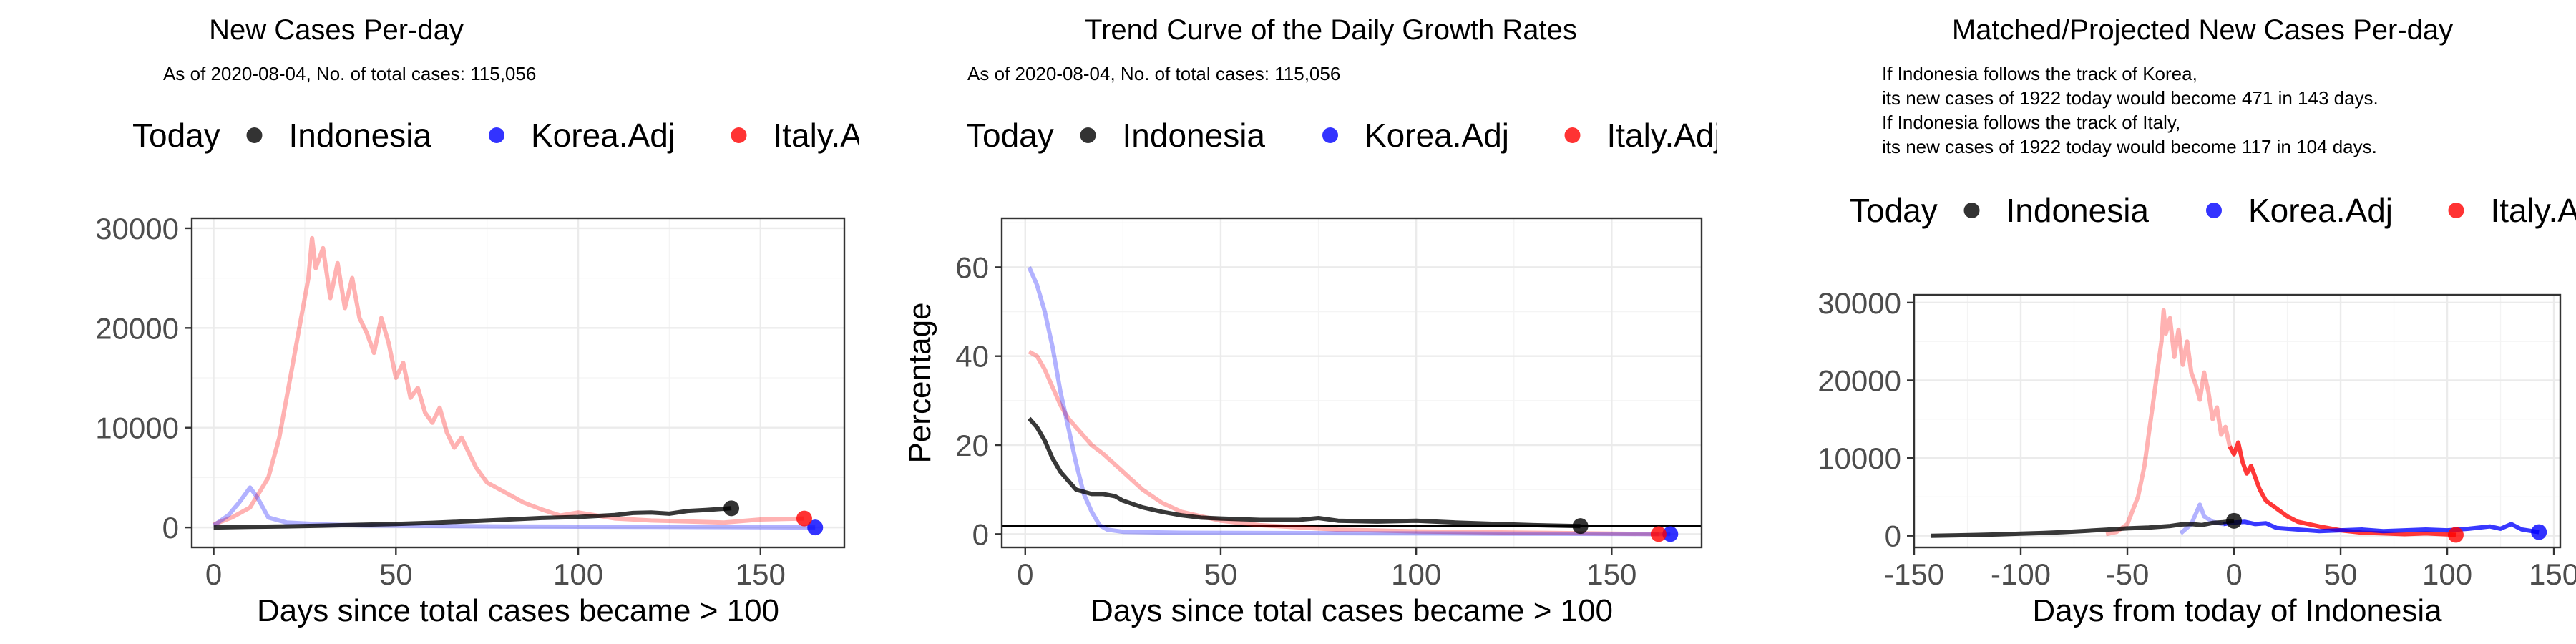 The height and width of the screenshot is (644, 2576). I want to click on x-tick-label: -150, so click(1914, 574).